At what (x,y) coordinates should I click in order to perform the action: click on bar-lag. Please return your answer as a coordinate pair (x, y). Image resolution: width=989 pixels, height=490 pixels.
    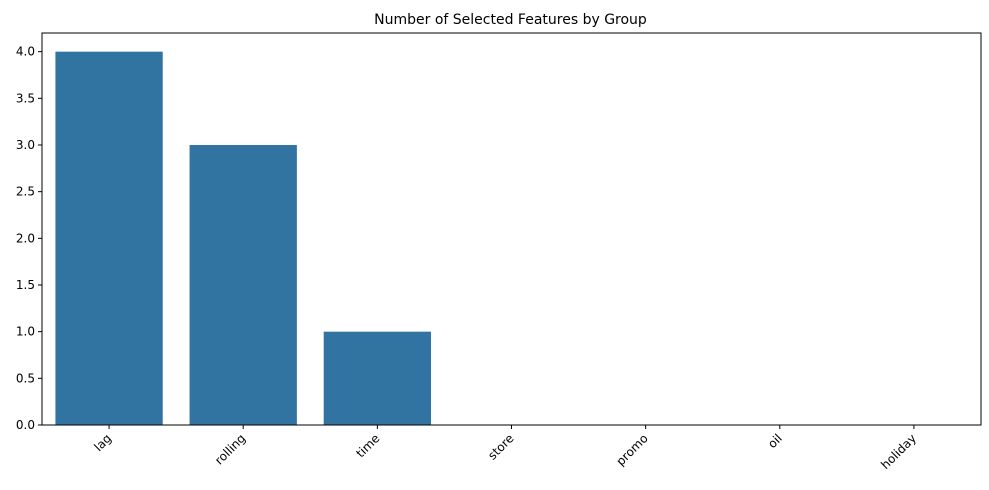
    Looking at the image, I should click on (109, 238).